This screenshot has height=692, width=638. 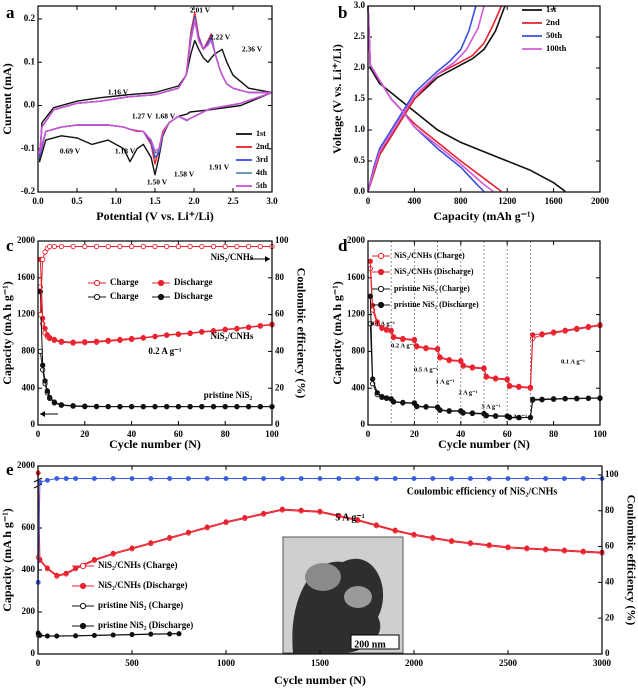 What do you see at coordinates (262, 159) in the screenshot?
I see `legend-label: 3rd` at bounding box center [262, 159].